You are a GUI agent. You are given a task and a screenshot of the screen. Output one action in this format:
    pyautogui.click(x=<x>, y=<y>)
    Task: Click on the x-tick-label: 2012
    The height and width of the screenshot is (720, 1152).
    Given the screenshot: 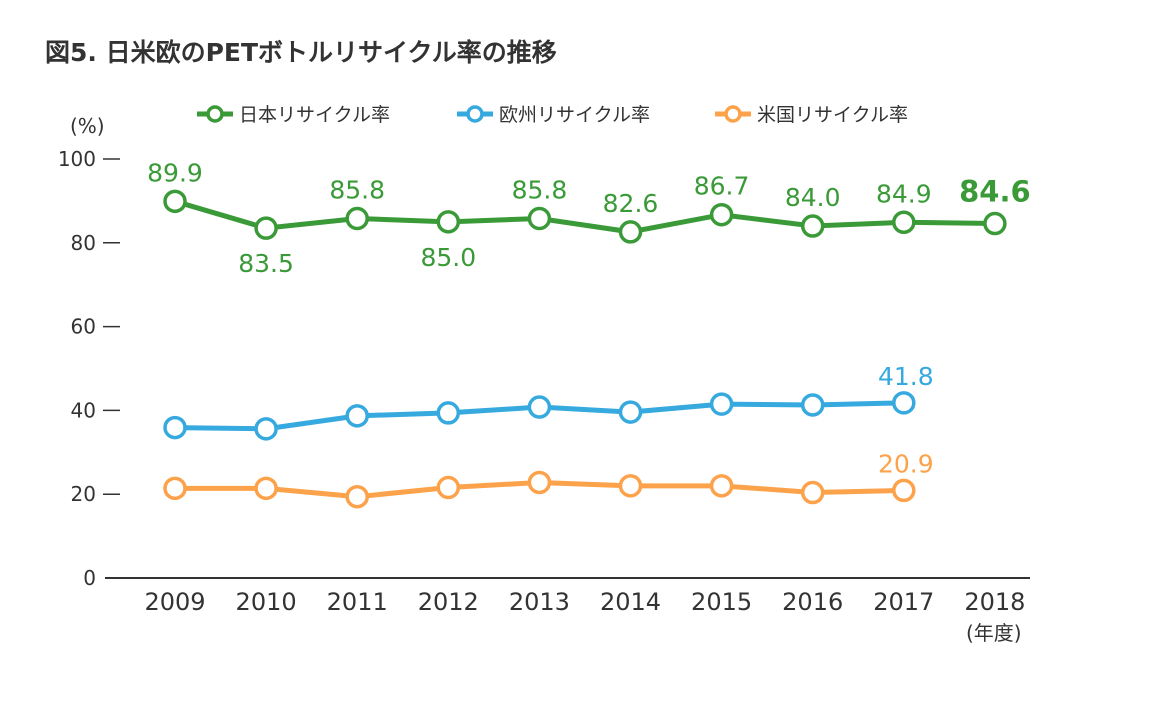 What is the action you would take?
    pyautogui.click(x=448, y=602)
    